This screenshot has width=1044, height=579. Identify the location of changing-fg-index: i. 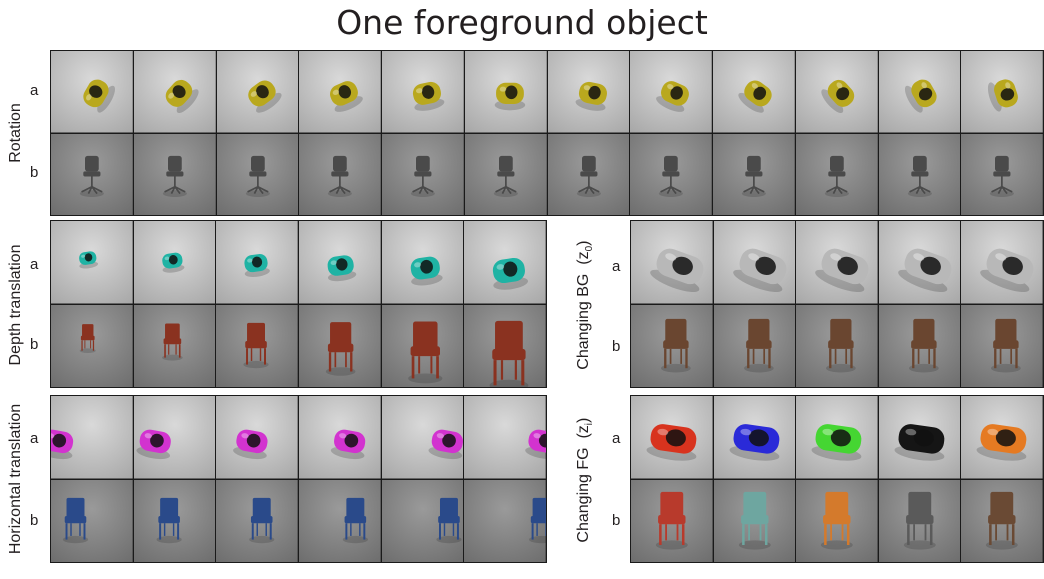
(590, 424).